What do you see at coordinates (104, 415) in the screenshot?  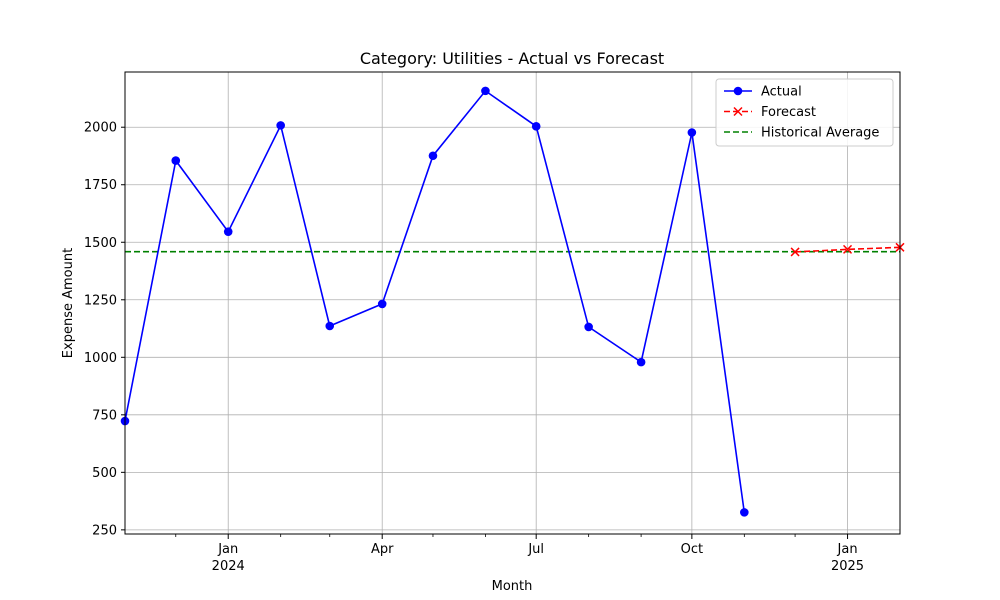 I see `y-tick-label: 750` at bounding box center [104, 415].